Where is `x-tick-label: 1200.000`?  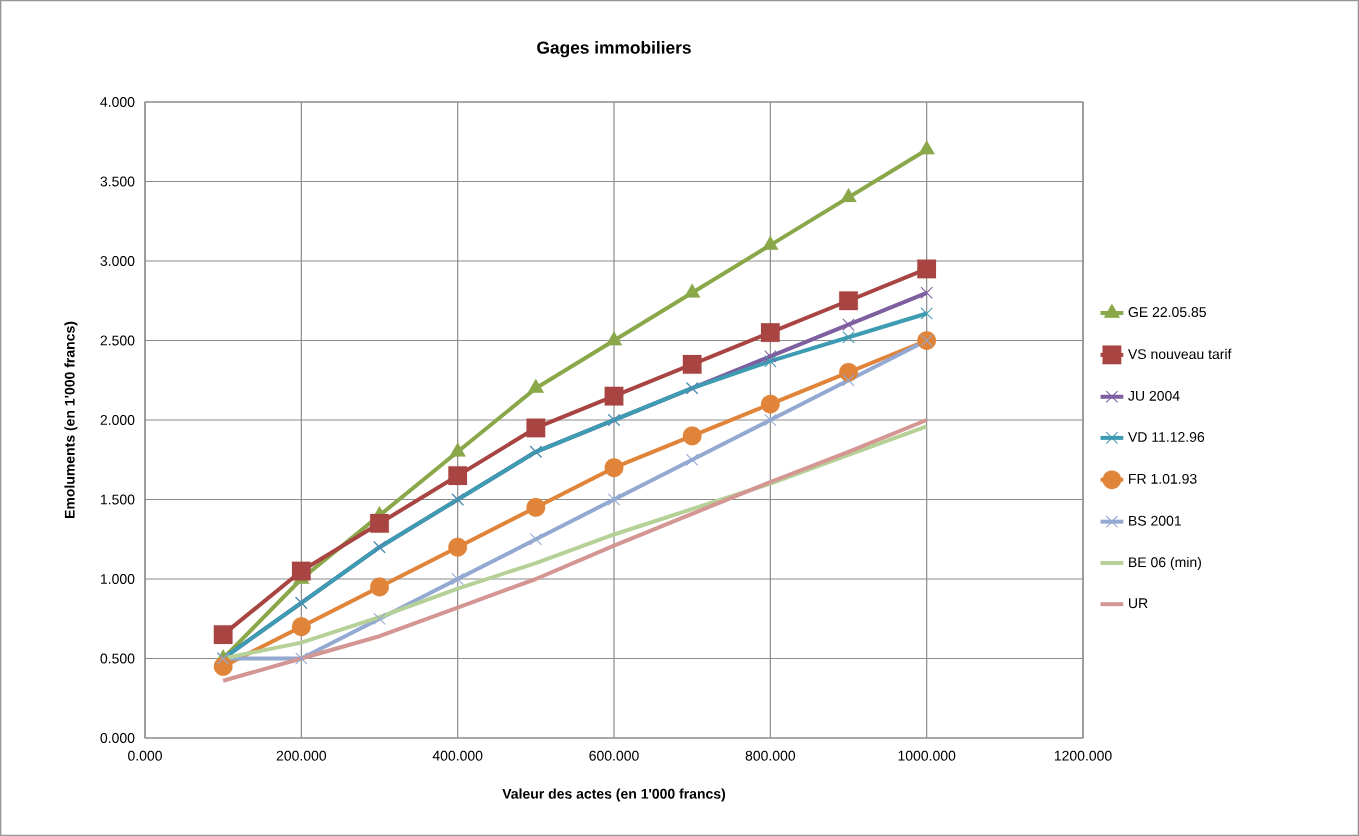 x-tick-label: 1200.000 is located at coordinates (1083, 755).